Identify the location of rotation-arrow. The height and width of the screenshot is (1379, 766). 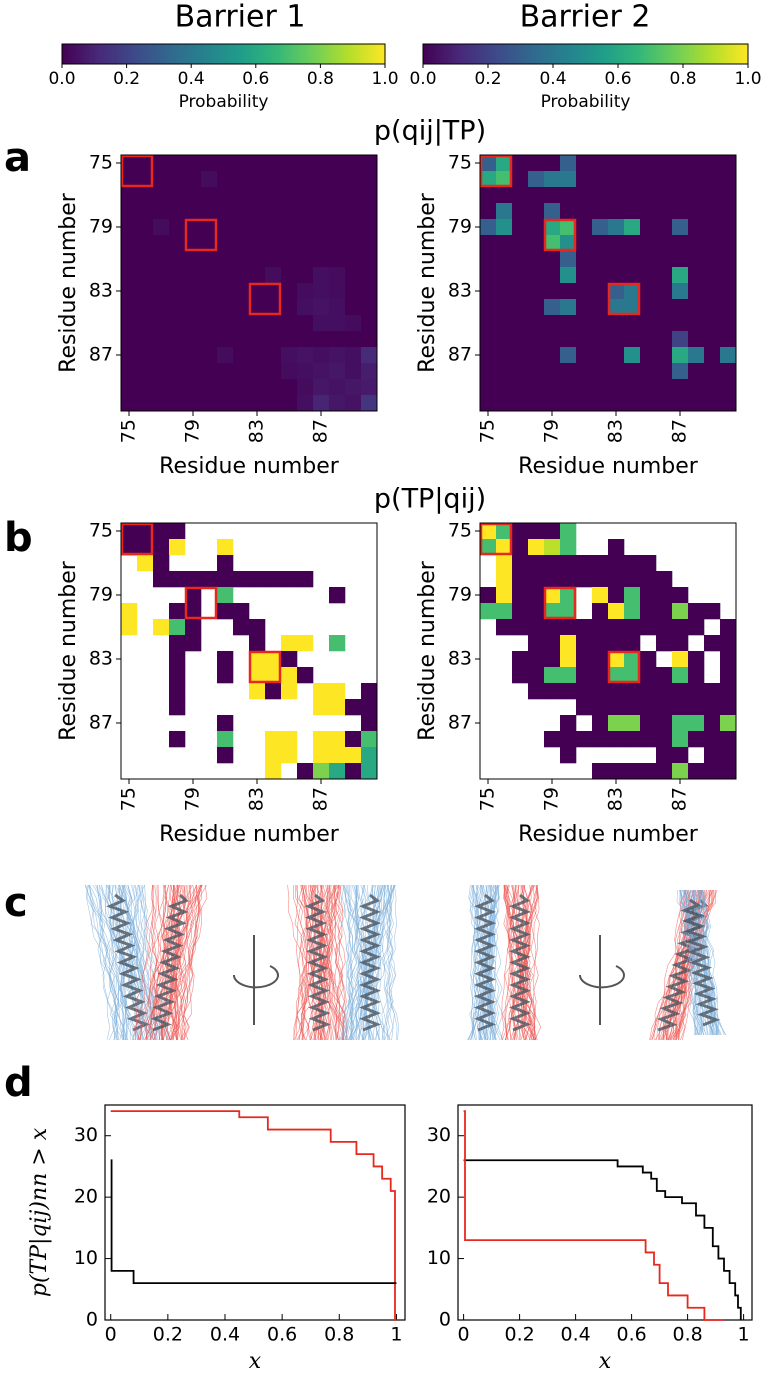
(255, 977).